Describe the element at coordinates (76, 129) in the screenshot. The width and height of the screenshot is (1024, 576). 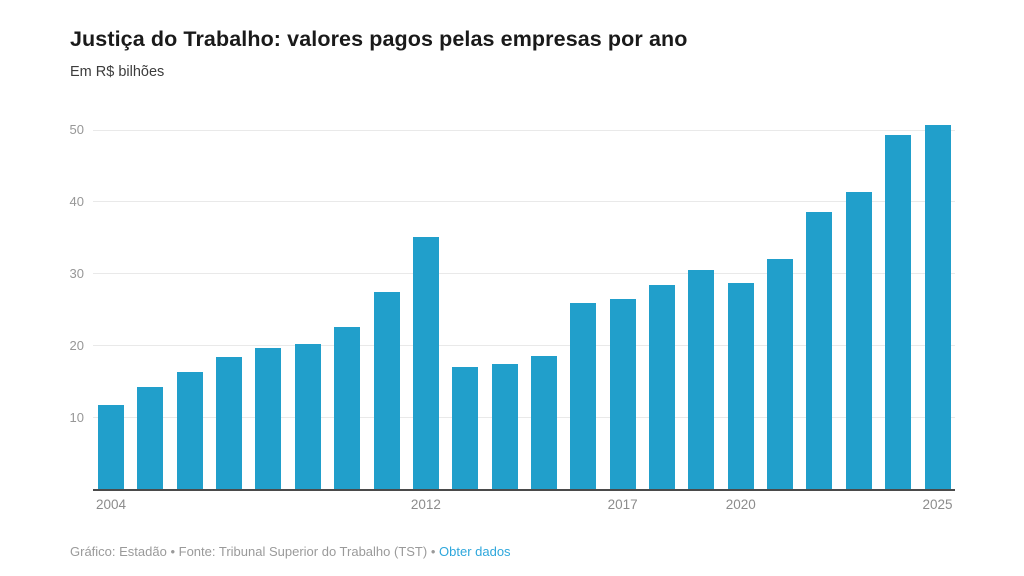
I see `y-tick-label-50: 50` at that location.